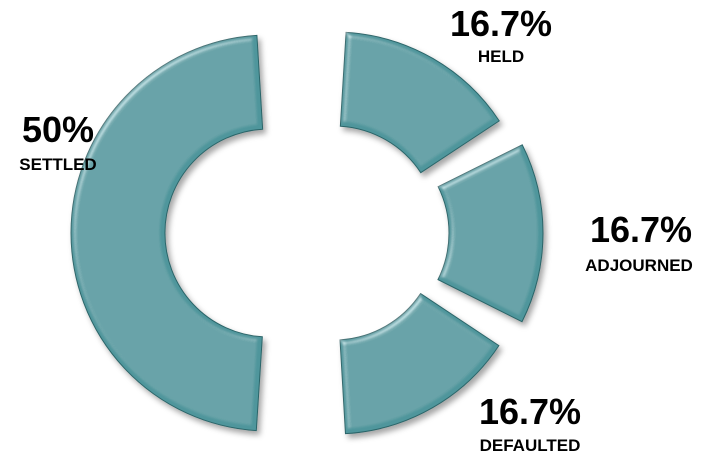  What do you see at coordinates (530, 445) in the screenshot?
I see `slice-label-defaulted: DEFAULTED` at bounding box center [530, 445].